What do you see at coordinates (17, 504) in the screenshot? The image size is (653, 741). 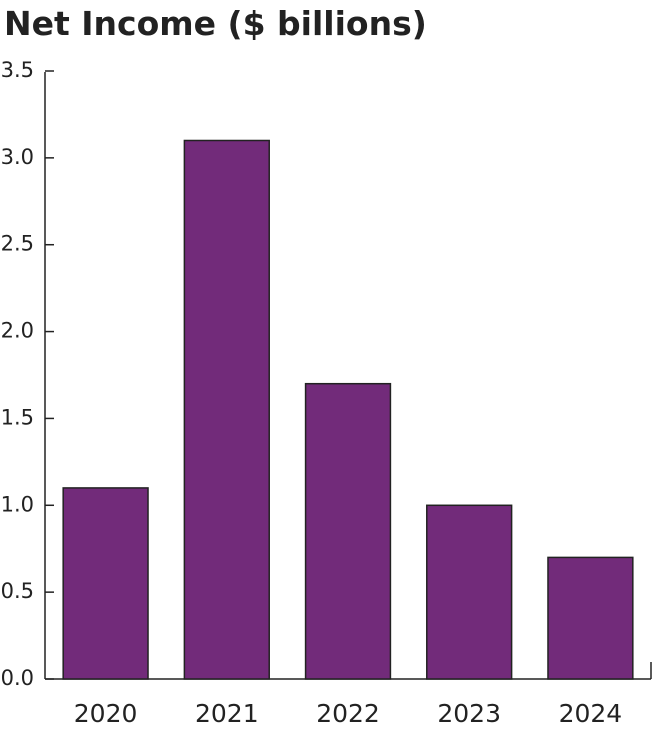 I see `y-tick-label: 1.0` at bounding box center [17, 504].